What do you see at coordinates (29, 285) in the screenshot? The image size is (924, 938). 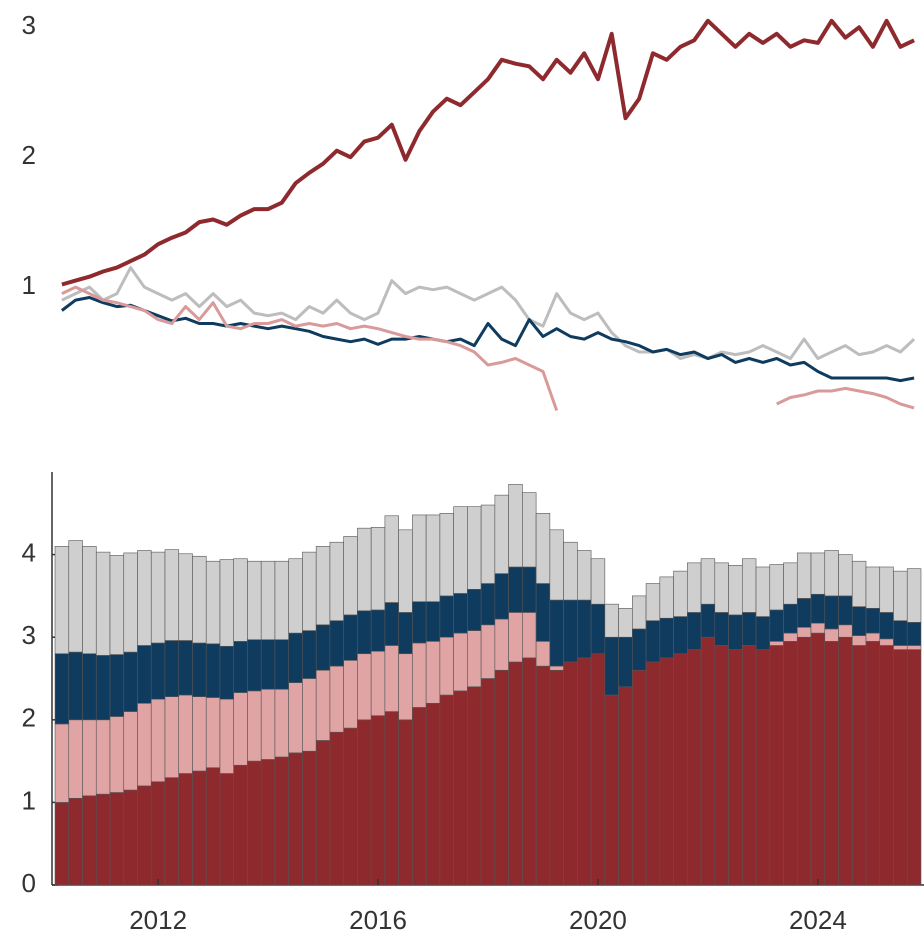 I see `y-tick-label: 1` at bounding box center [29, 285].